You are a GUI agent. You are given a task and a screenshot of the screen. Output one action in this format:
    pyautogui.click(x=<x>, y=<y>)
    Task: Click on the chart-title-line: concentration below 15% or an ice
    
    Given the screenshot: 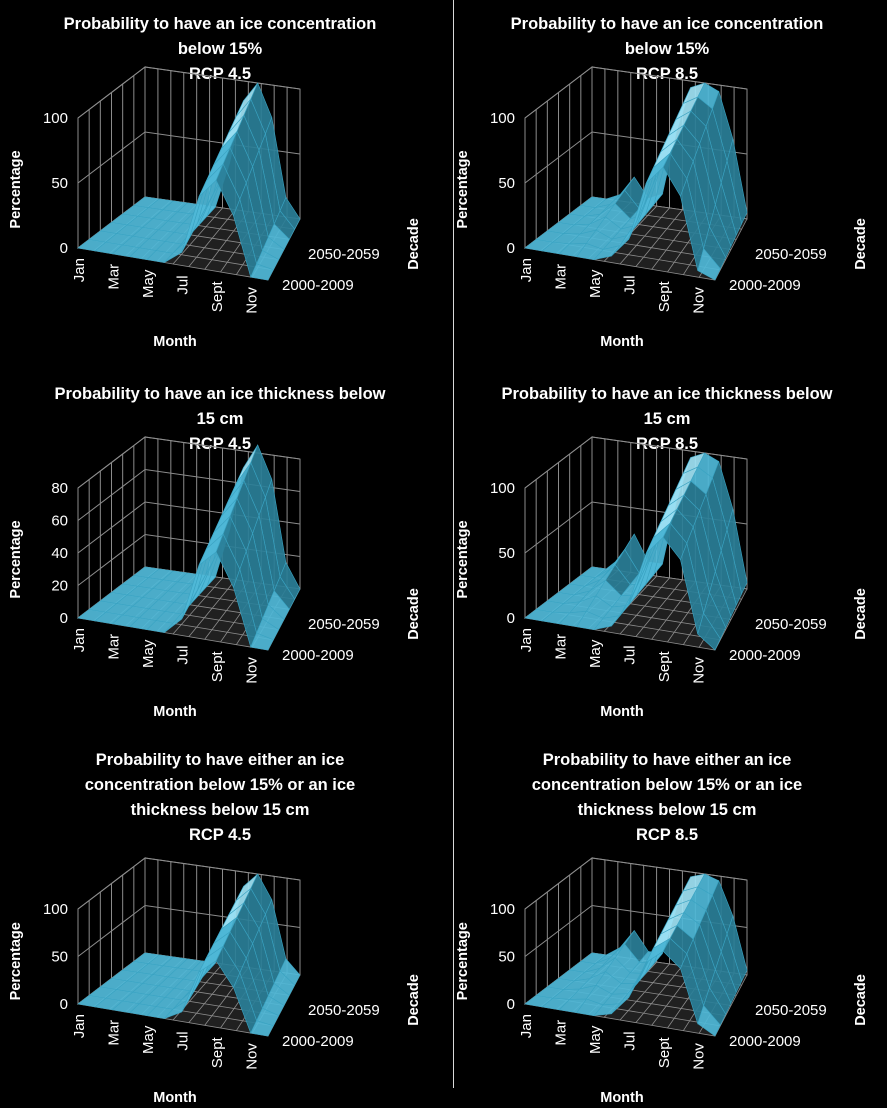 What is the action you would take?
    pyautogui.click(x=667, y=785)
    